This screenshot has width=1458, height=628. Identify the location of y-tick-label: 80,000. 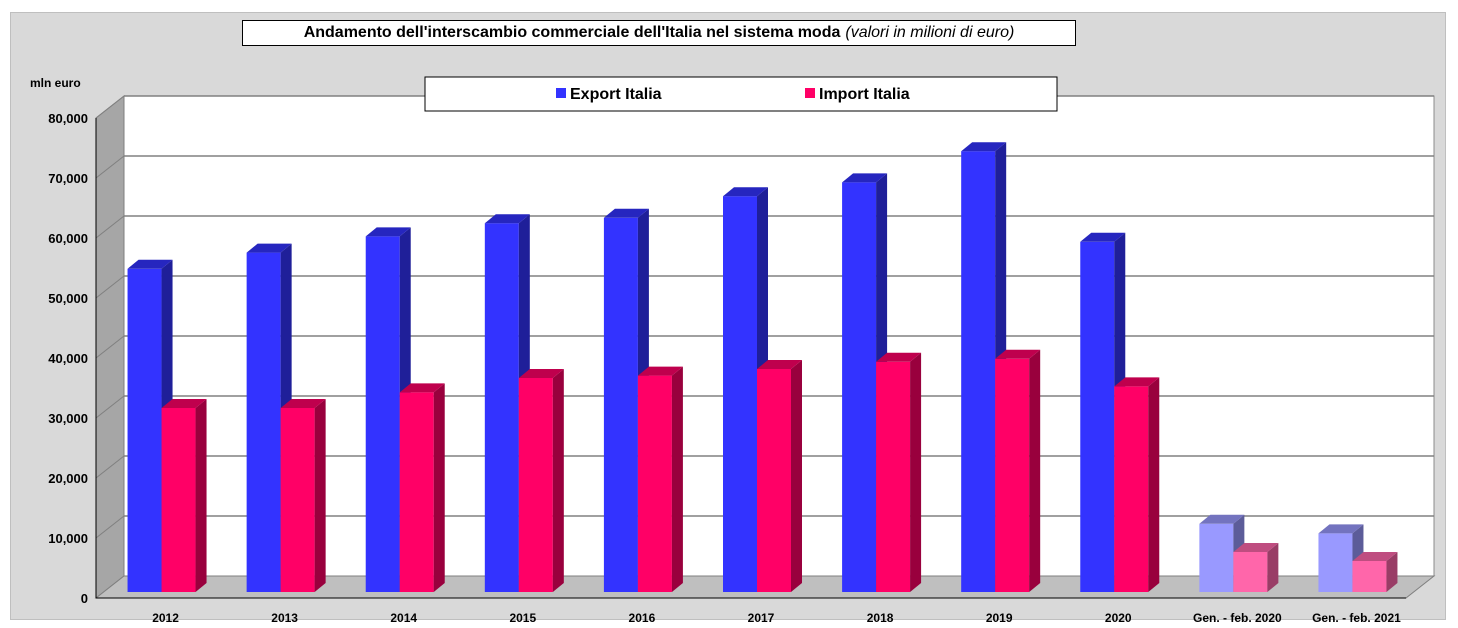
(68, 118).